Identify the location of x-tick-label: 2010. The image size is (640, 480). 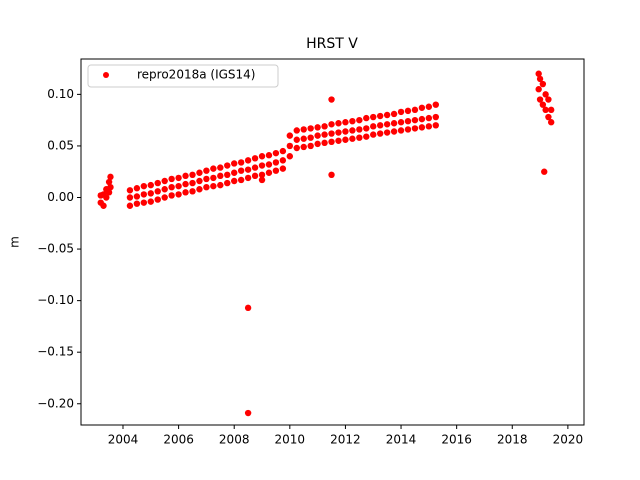
(290, 440).